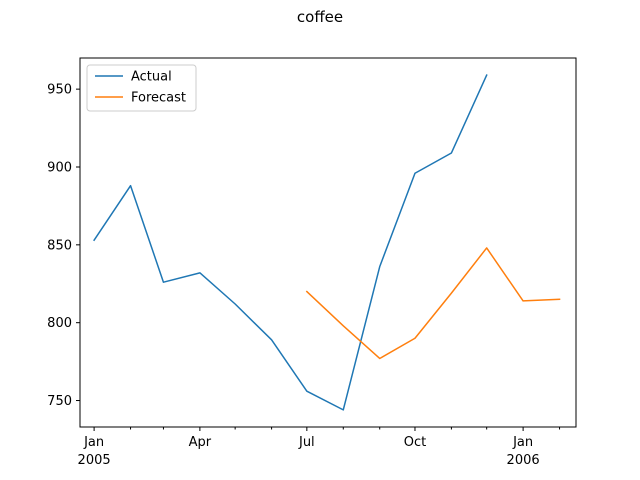 The image size is (640, 480). I want to click on series-line-forecast, so click(433, 303).